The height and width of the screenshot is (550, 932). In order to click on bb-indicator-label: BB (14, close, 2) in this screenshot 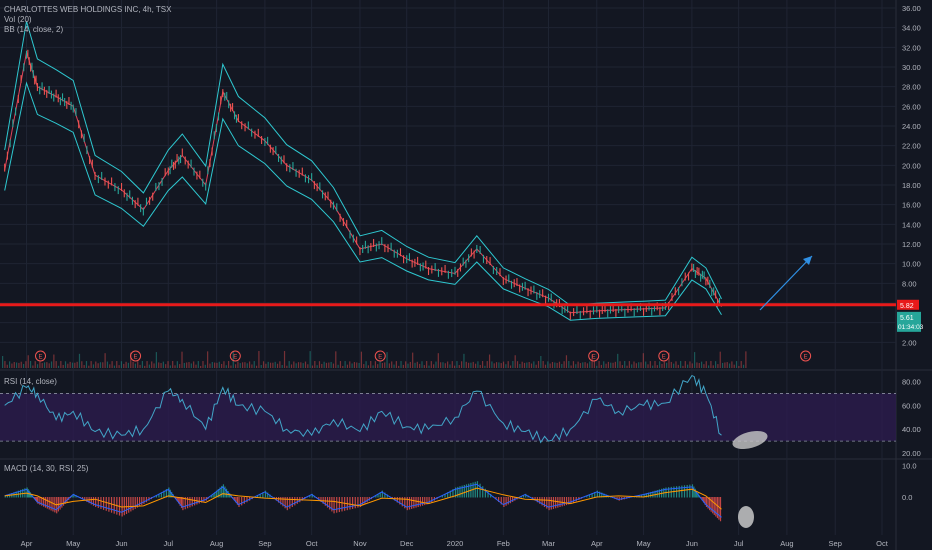, I will do `click(34, 29)`.